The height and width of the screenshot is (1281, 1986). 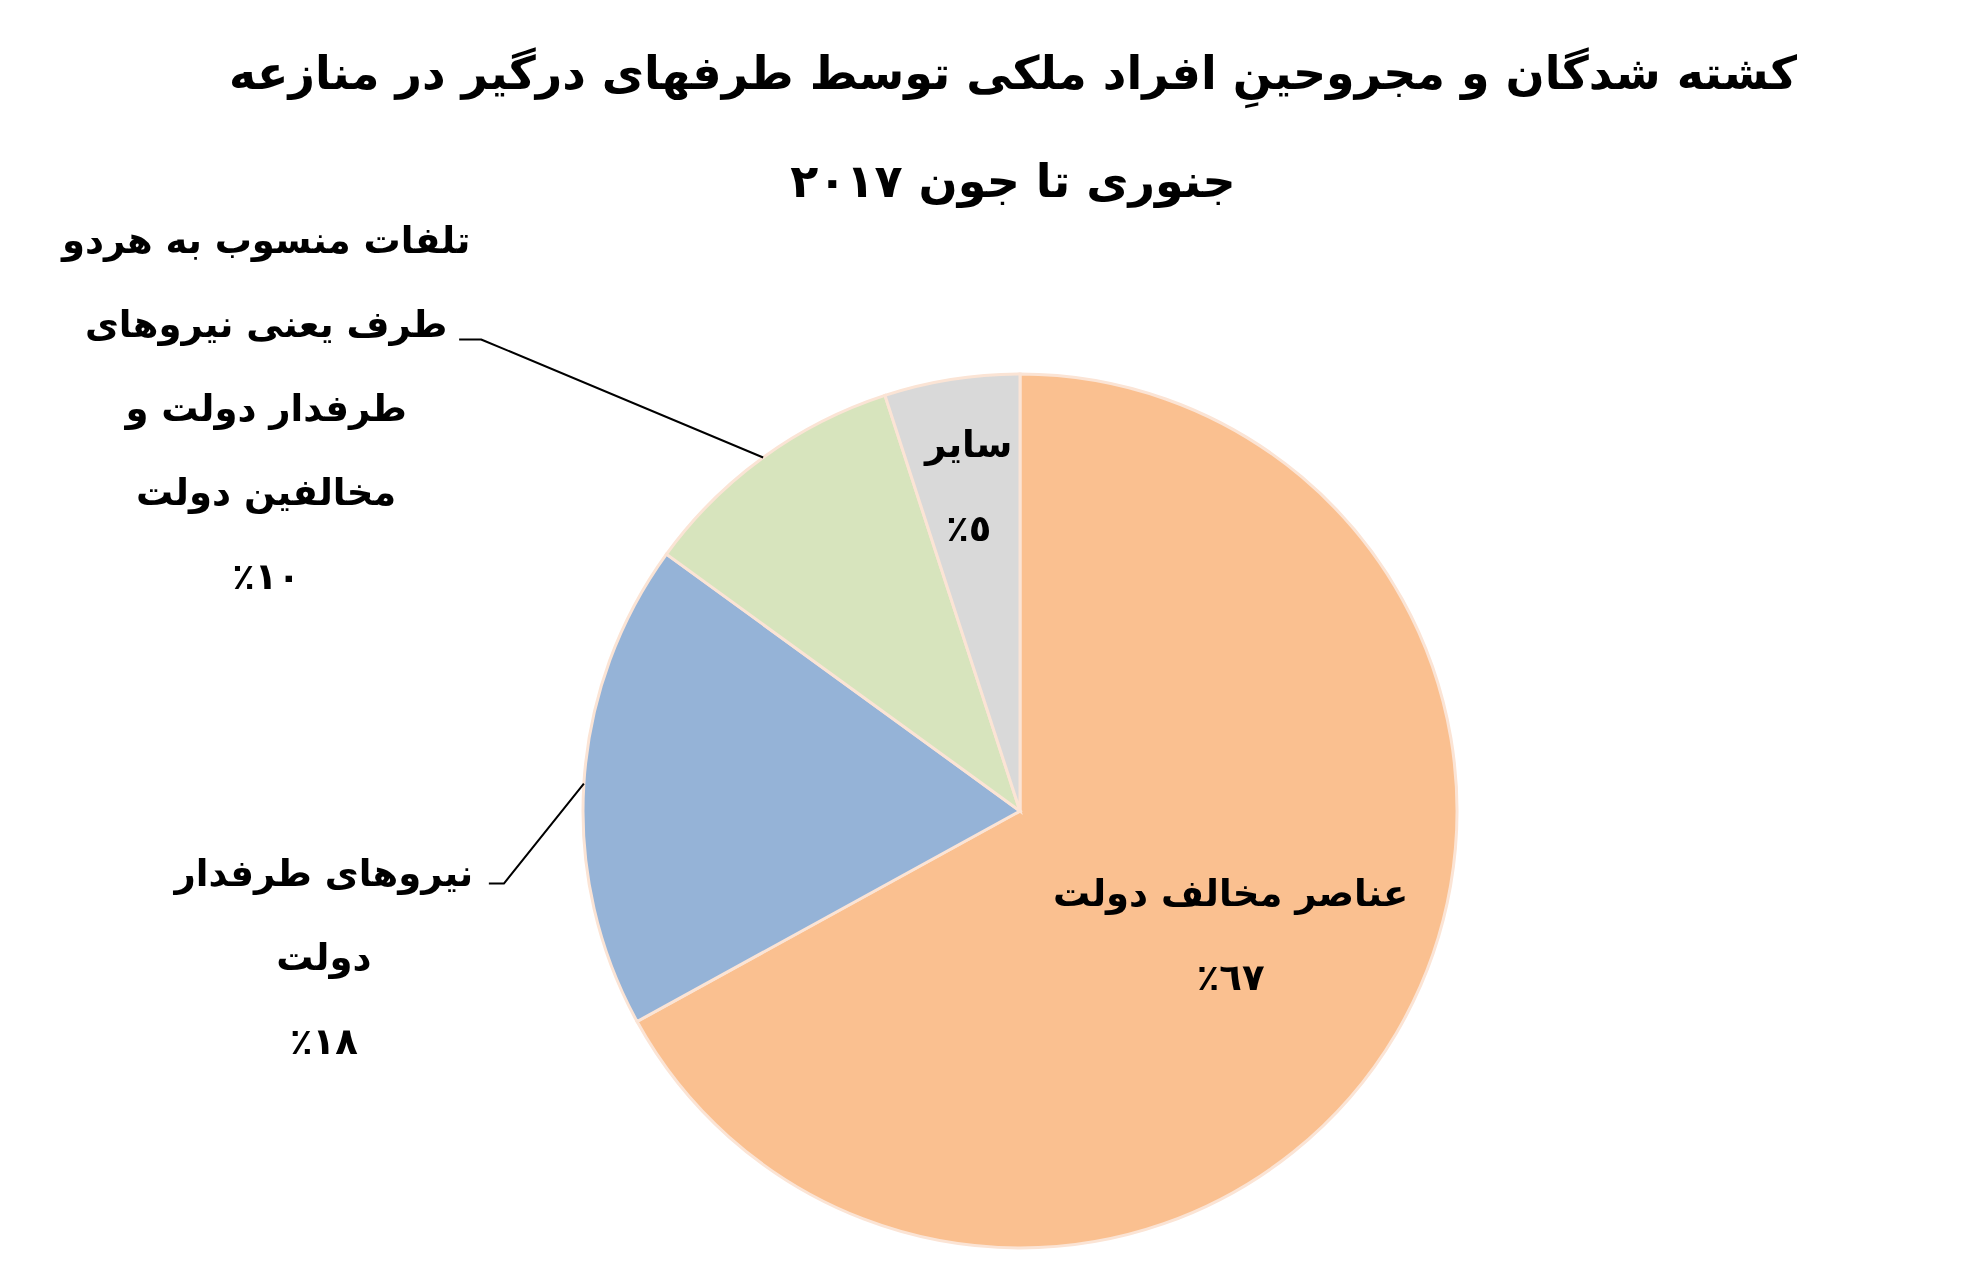 I want to click on slice-label: سایر, so click(x=968, y=445).